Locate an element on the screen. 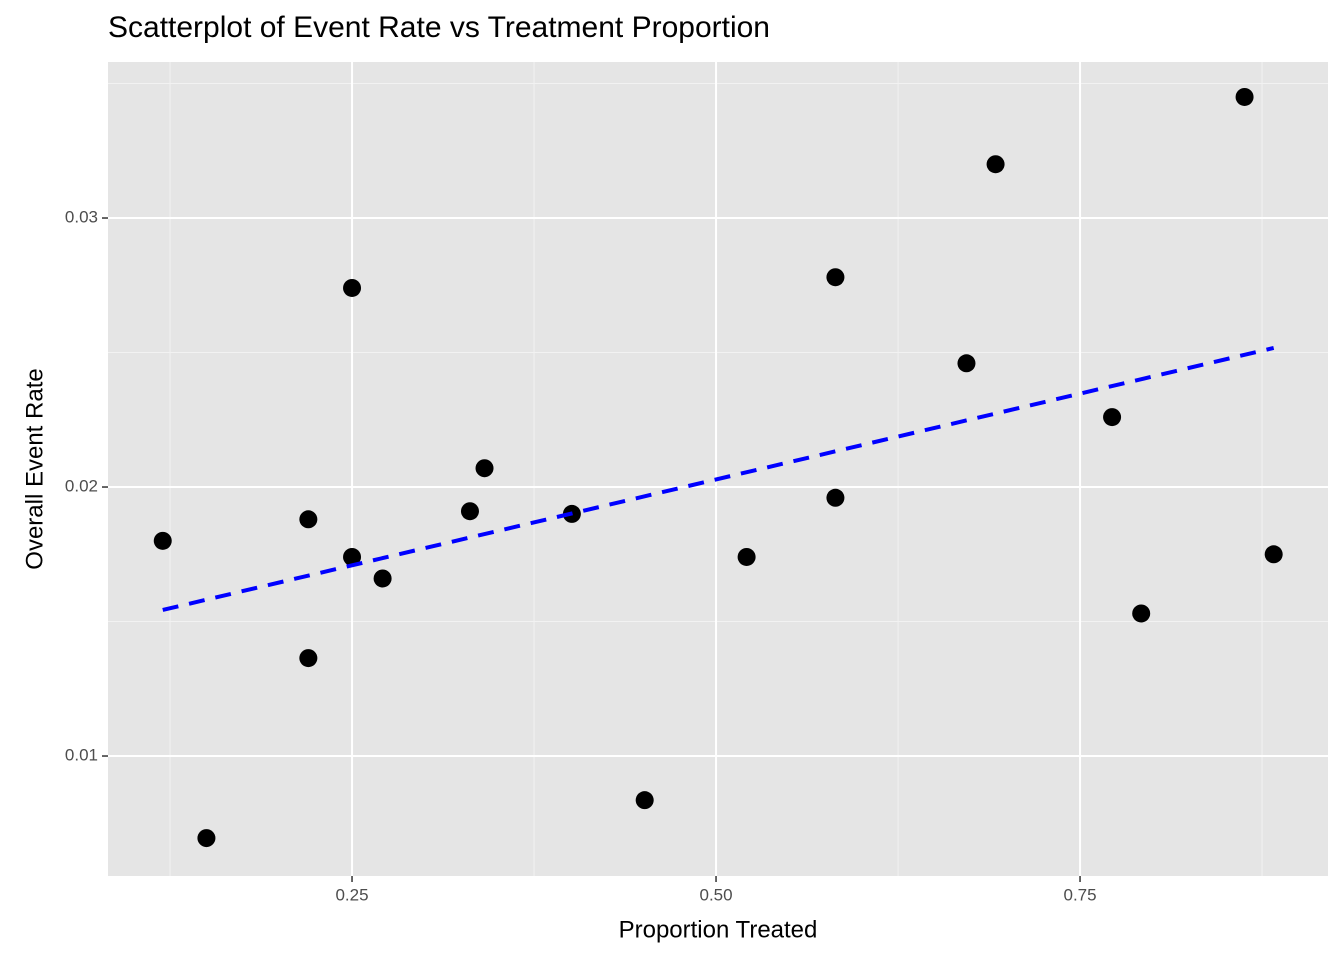  x-tick-label: 0.25 is located at coordinates (351, 894).